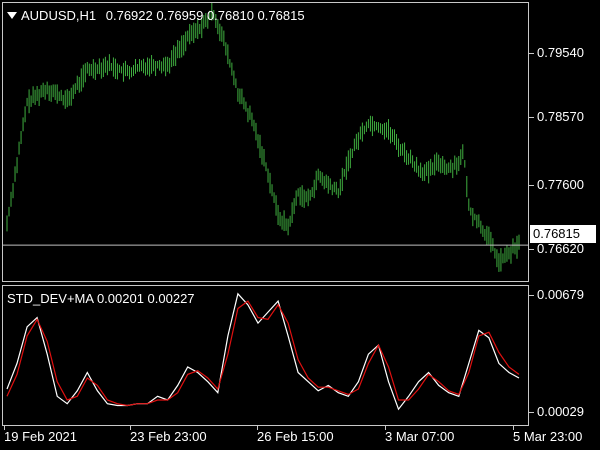  I want to click on price-axis-label: 0.76620, so click(560, 248).